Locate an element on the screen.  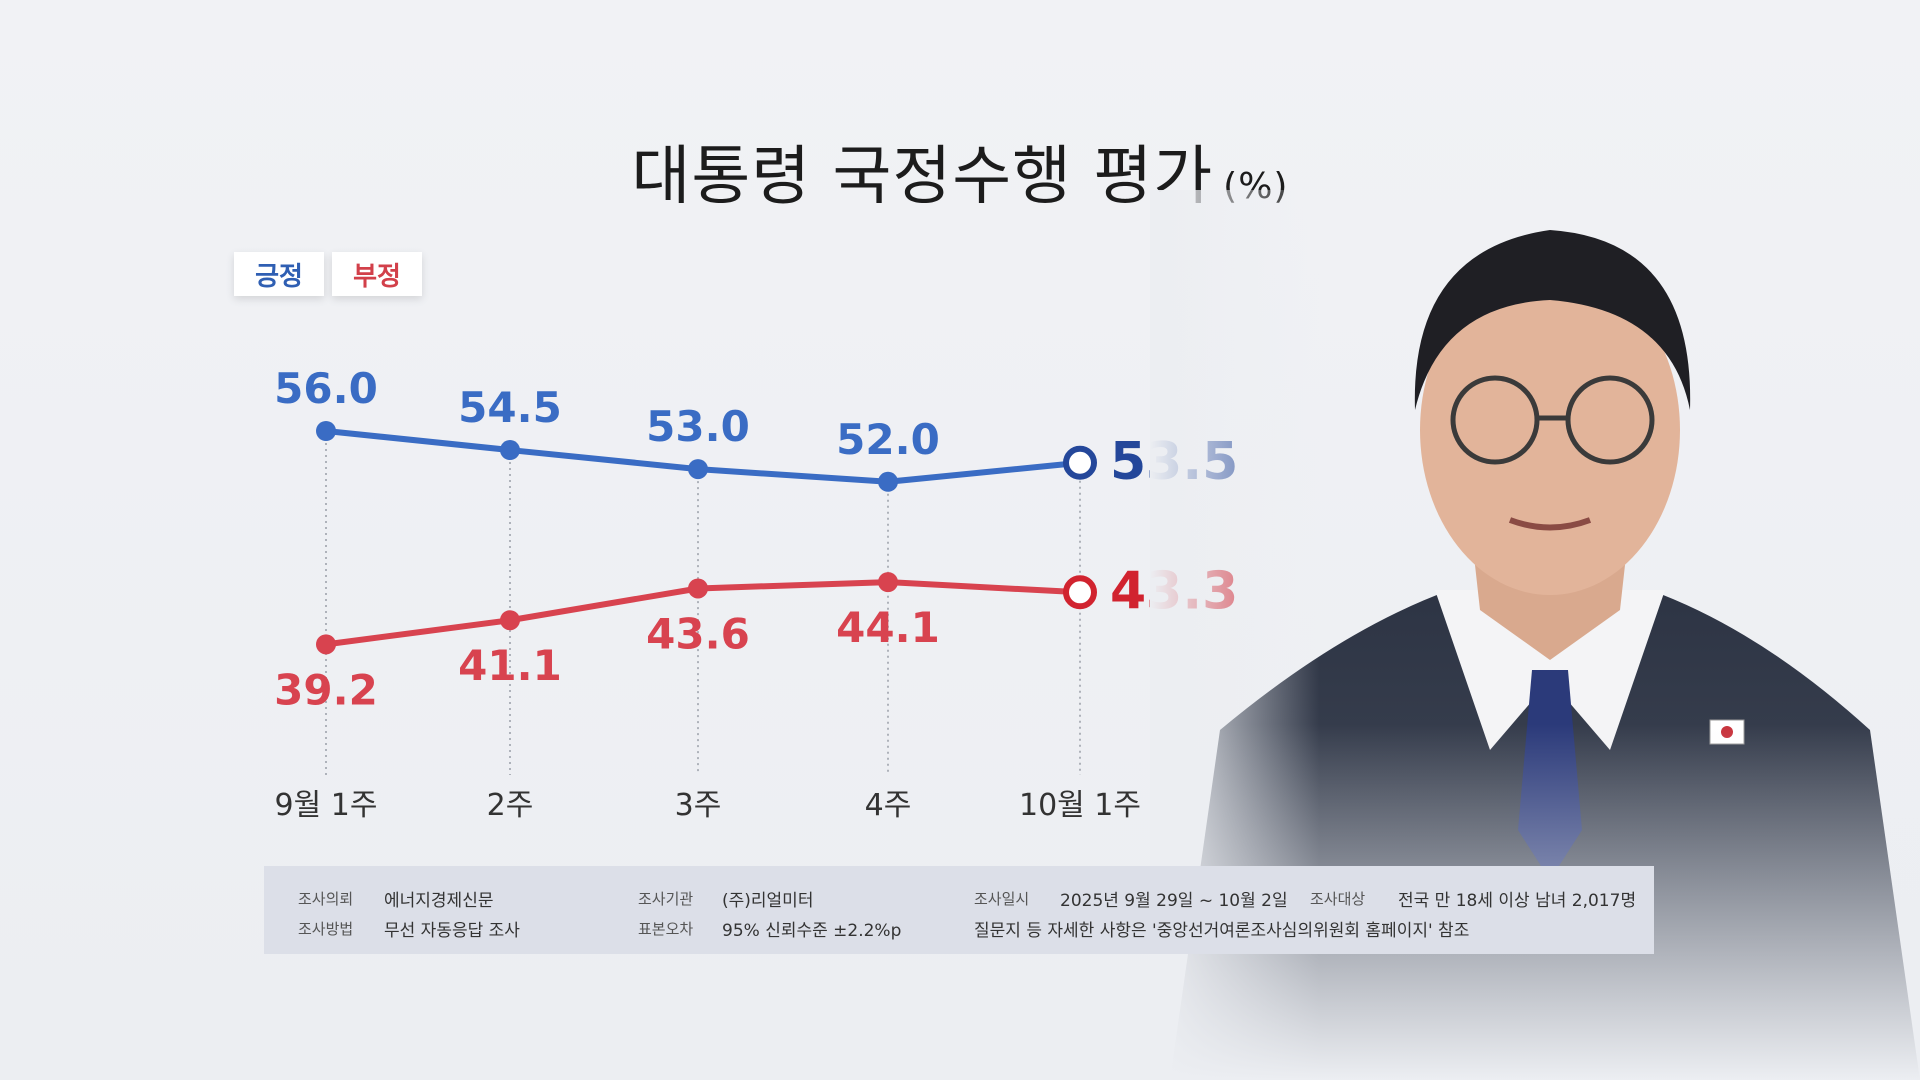
title-text: 대통령 국정수행 평가 is located at coordinates (922, 177).